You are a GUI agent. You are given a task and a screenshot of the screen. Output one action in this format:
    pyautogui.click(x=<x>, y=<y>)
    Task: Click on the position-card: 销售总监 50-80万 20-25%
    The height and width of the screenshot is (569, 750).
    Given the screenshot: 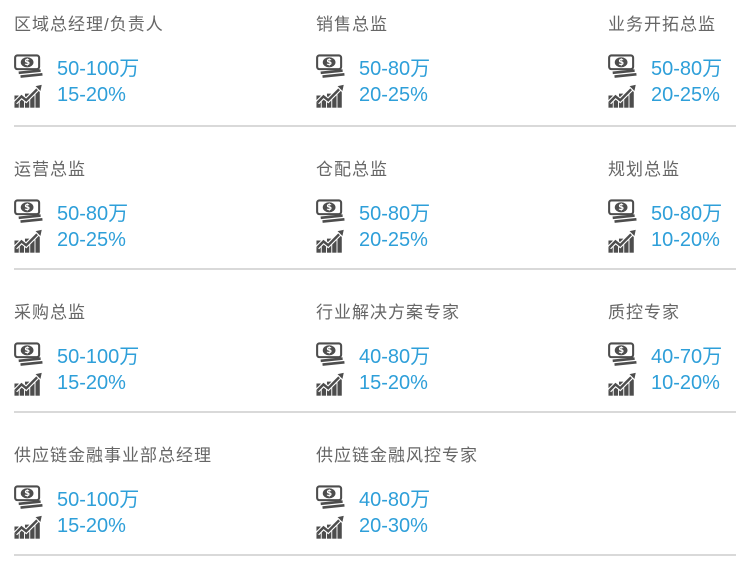 What is the action you would take?
    pyautogui.click(x=462, y=63)
    